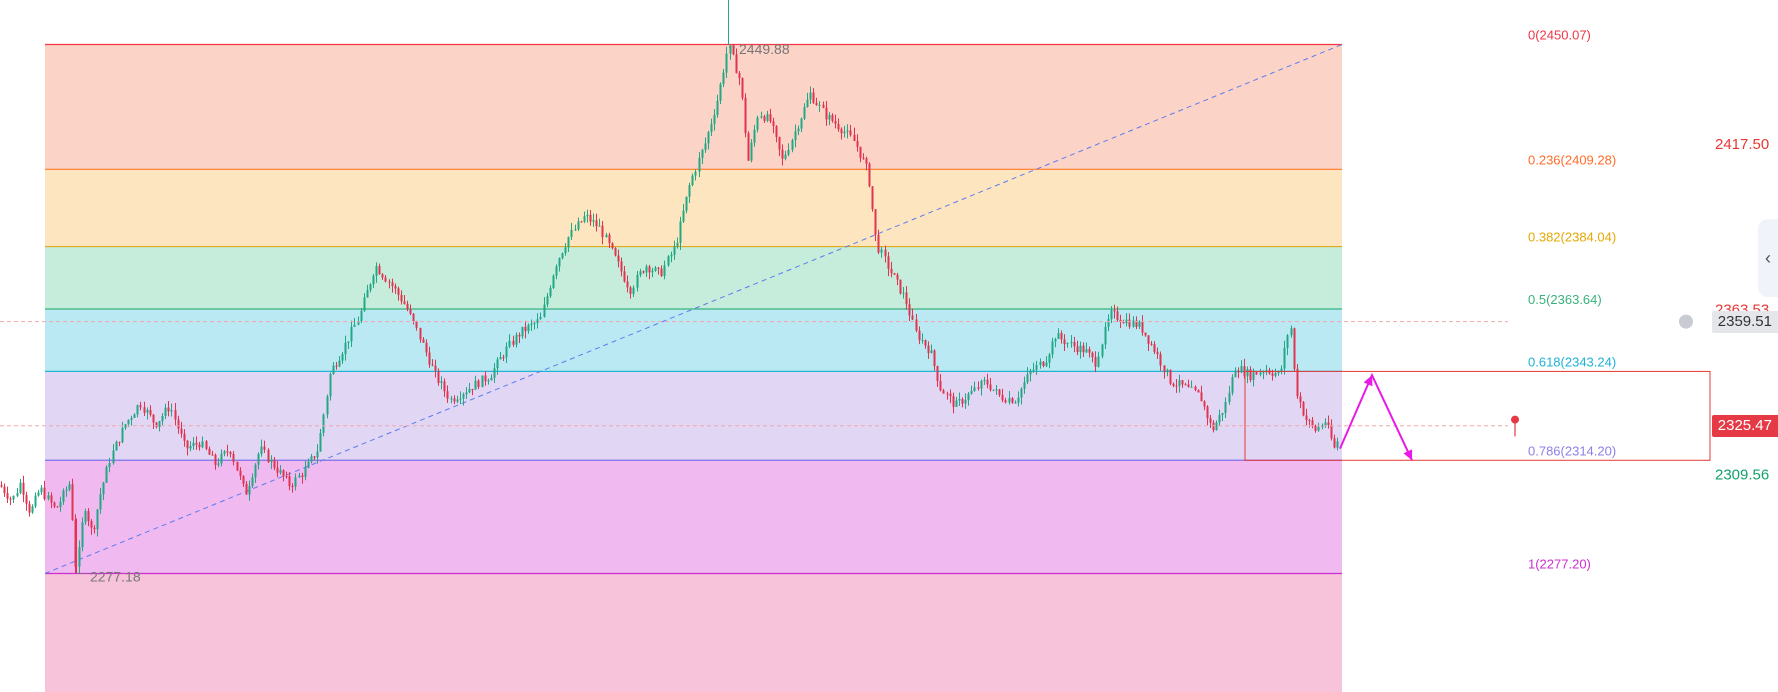  I want to click on fib-label-0.382: 0.382(2384.04), so click(1572, 237).